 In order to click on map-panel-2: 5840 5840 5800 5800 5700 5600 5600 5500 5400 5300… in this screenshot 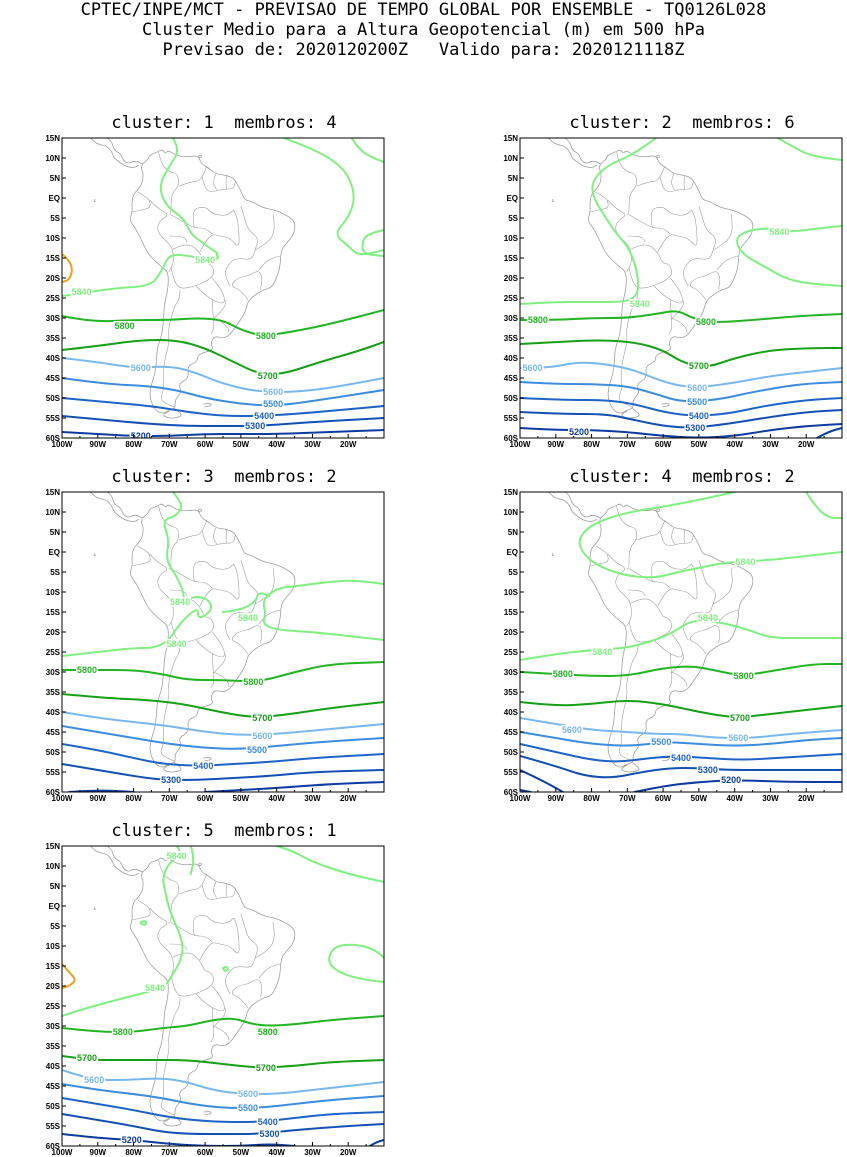, I will do `click(673, 291)`.